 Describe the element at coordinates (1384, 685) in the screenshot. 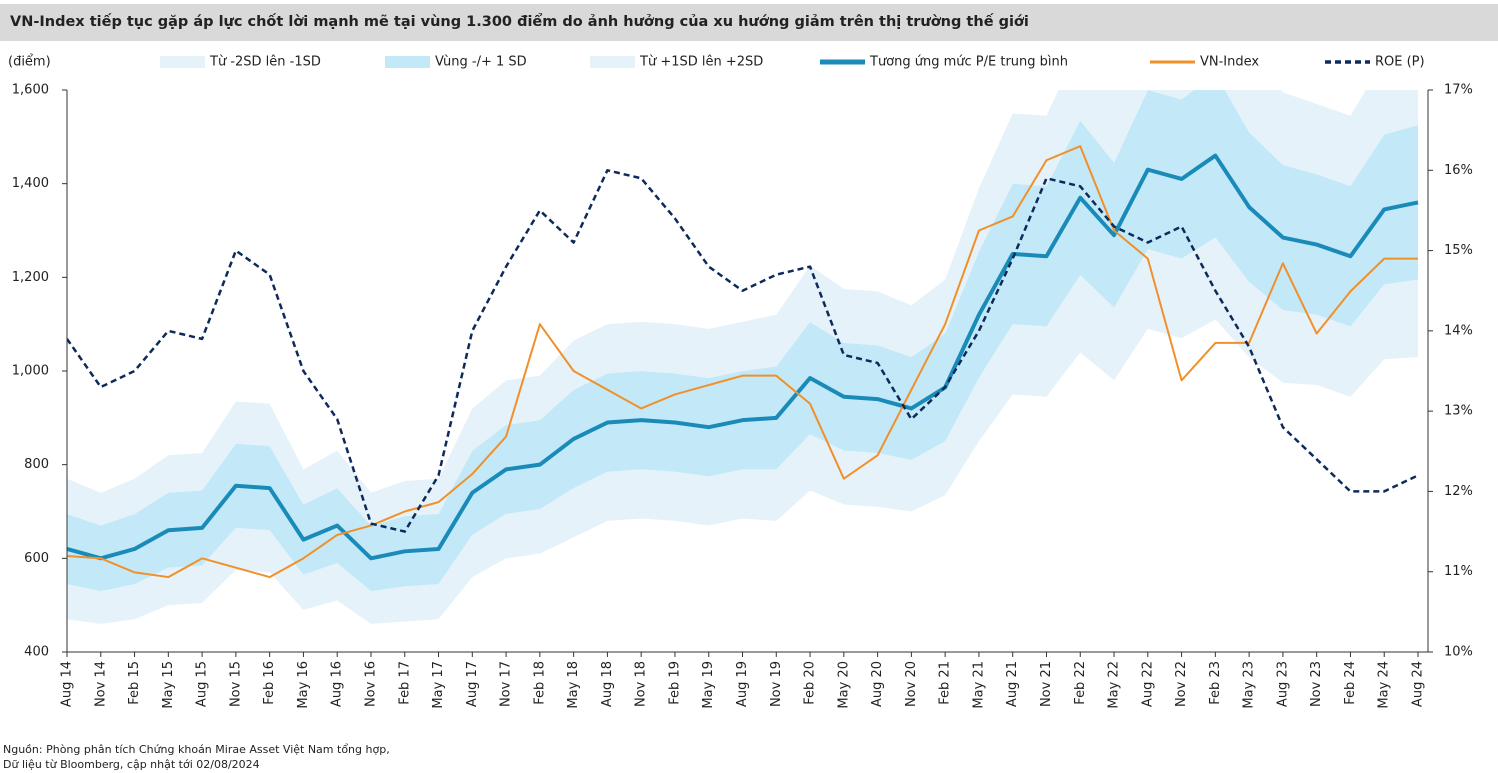

I see `x-tick-label: May 24` at that location.